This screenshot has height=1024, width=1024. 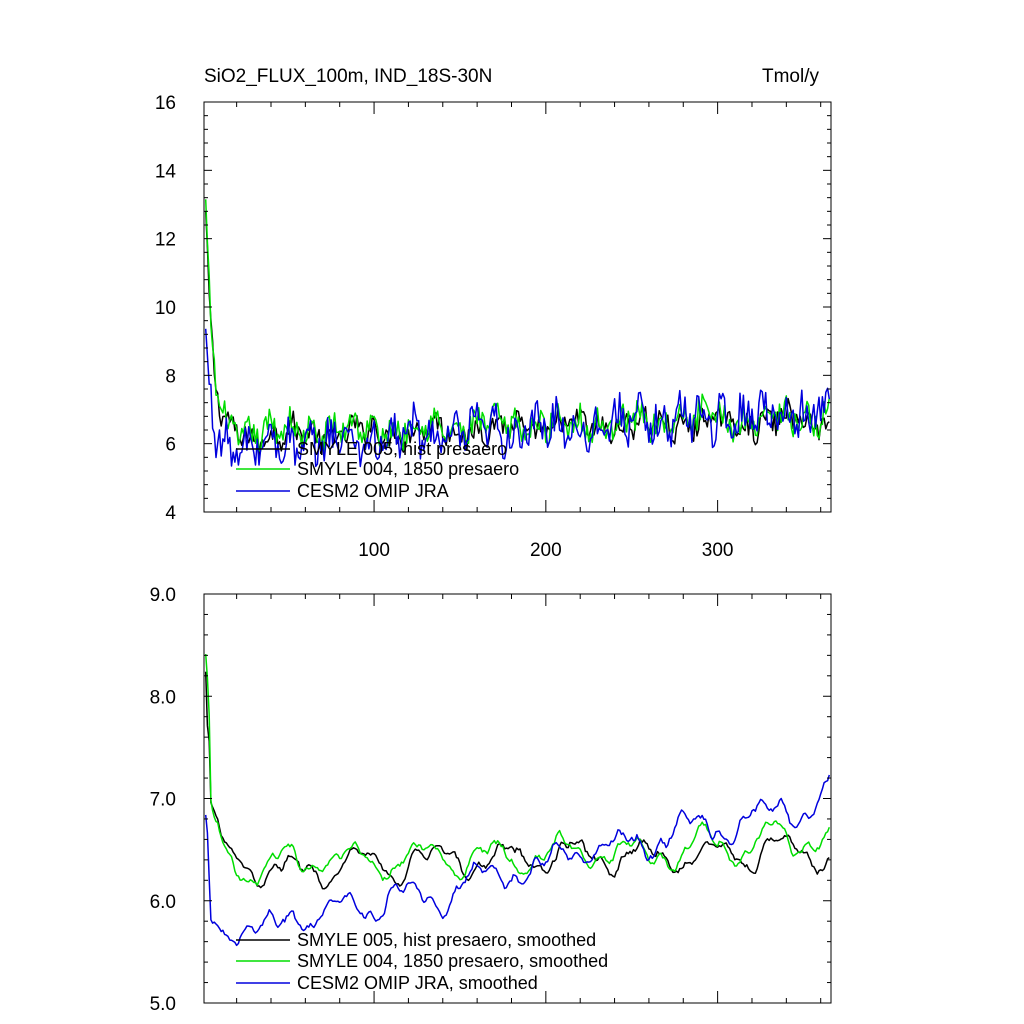 I want to click on top-x-tick-label: 200, so click(x=546, y=550).